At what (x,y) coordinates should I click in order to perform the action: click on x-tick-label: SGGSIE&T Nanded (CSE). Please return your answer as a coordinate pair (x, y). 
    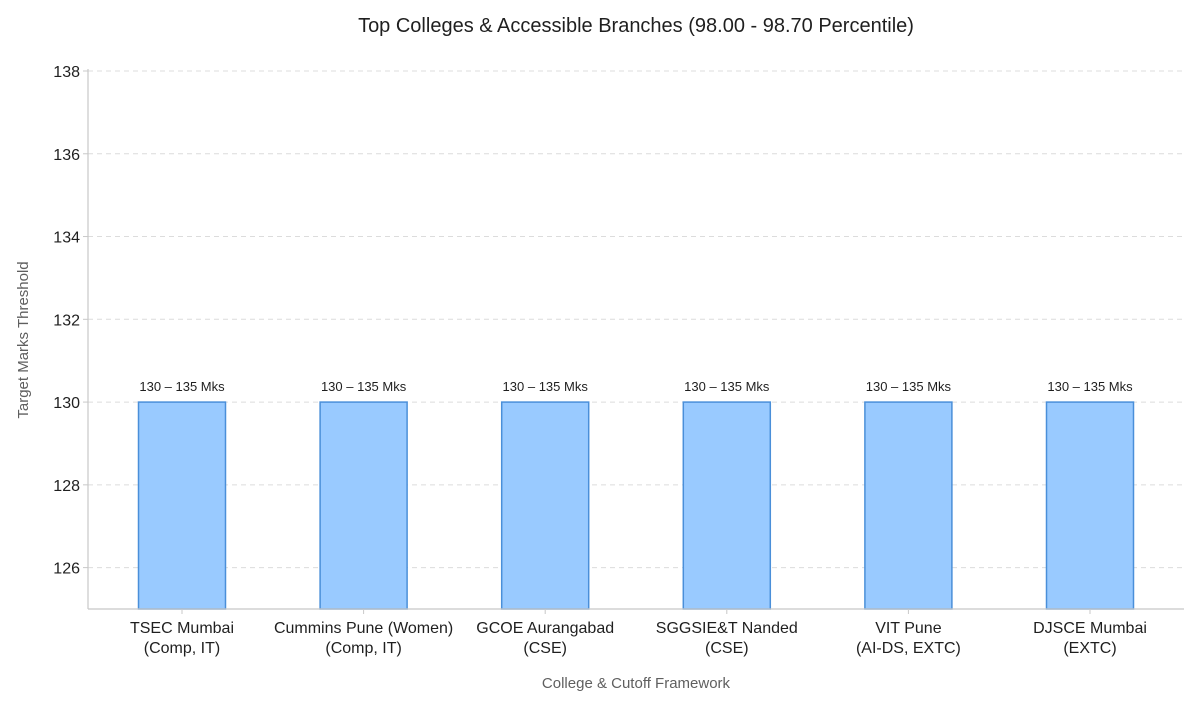
    Looking at the image, I should click on (727, 638).